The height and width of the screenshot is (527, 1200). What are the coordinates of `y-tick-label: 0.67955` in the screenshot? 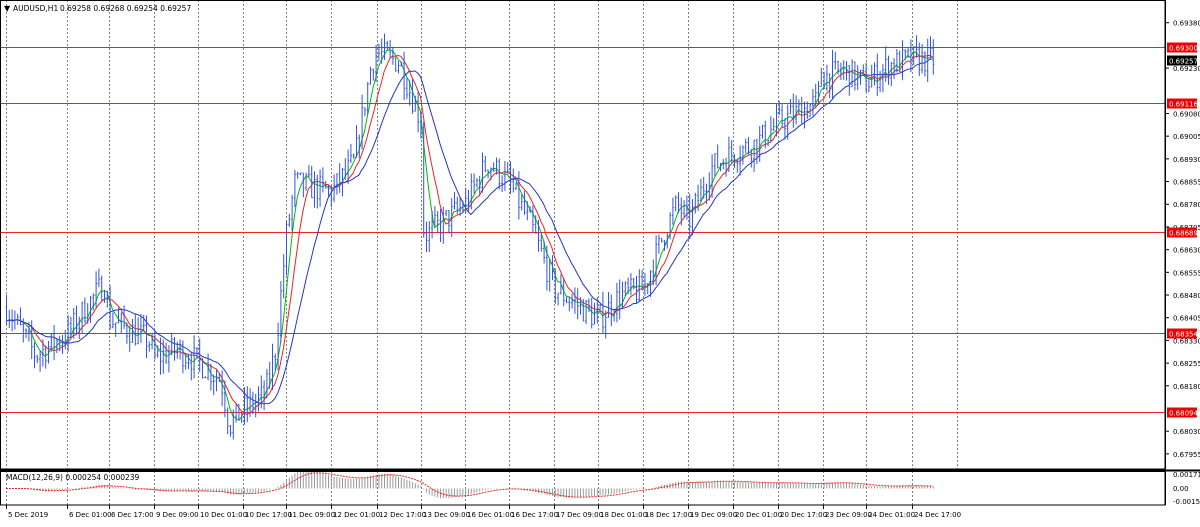 It's located at (1186, 455).